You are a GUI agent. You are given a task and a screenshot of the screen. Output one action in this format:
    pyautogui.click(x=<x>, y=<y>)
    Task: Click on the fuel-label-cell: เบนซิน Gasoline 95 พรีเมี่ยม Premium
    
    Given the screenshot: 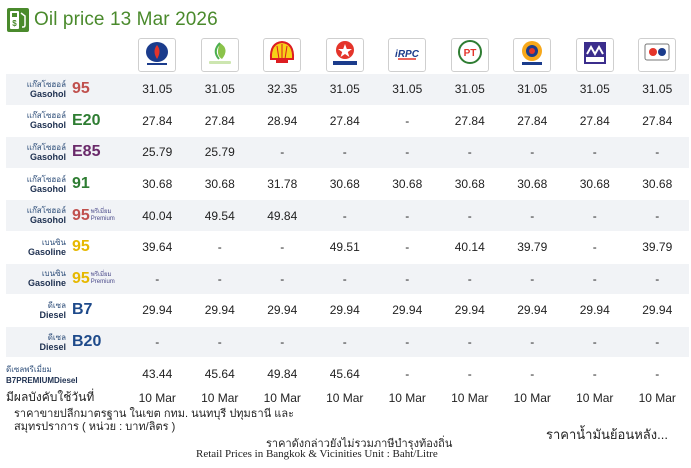 What is the action you would take?
    pyautogui.click(x=66, y=279)
    